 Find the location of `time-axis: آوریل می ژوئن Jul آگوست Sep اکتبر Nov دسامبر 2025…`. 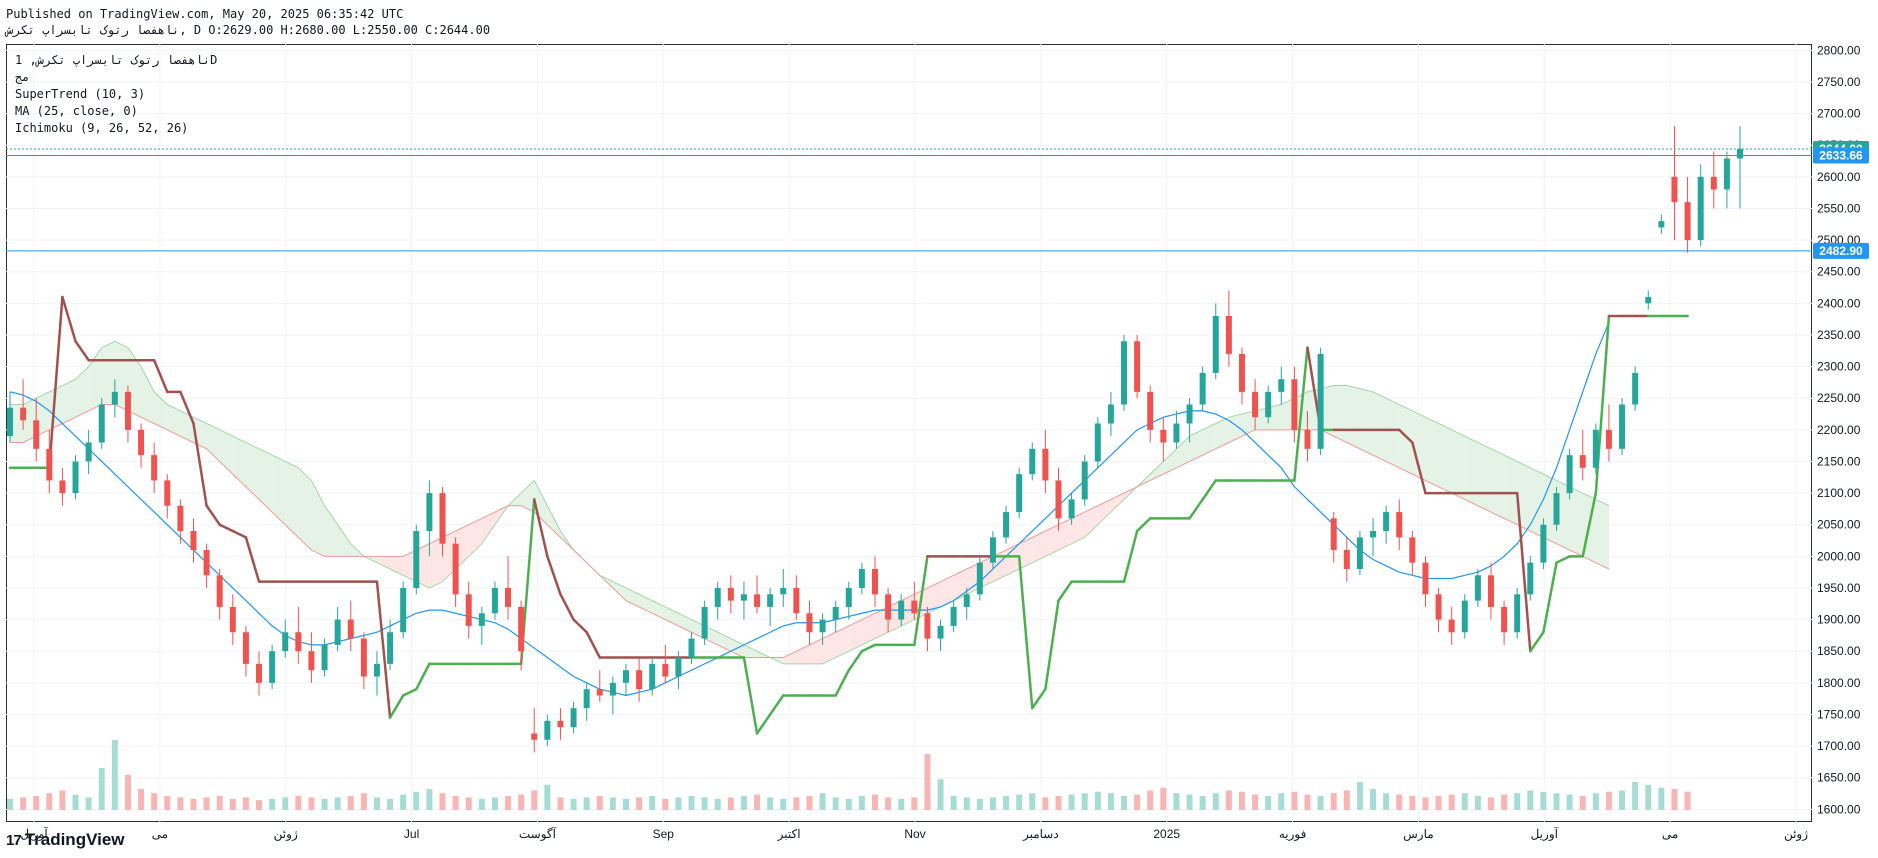

time-axis: آوریل می ژوئن Jul آگوست Sep اکتبر Nov دسامبر 2025… is located at coordinates (914, 833).